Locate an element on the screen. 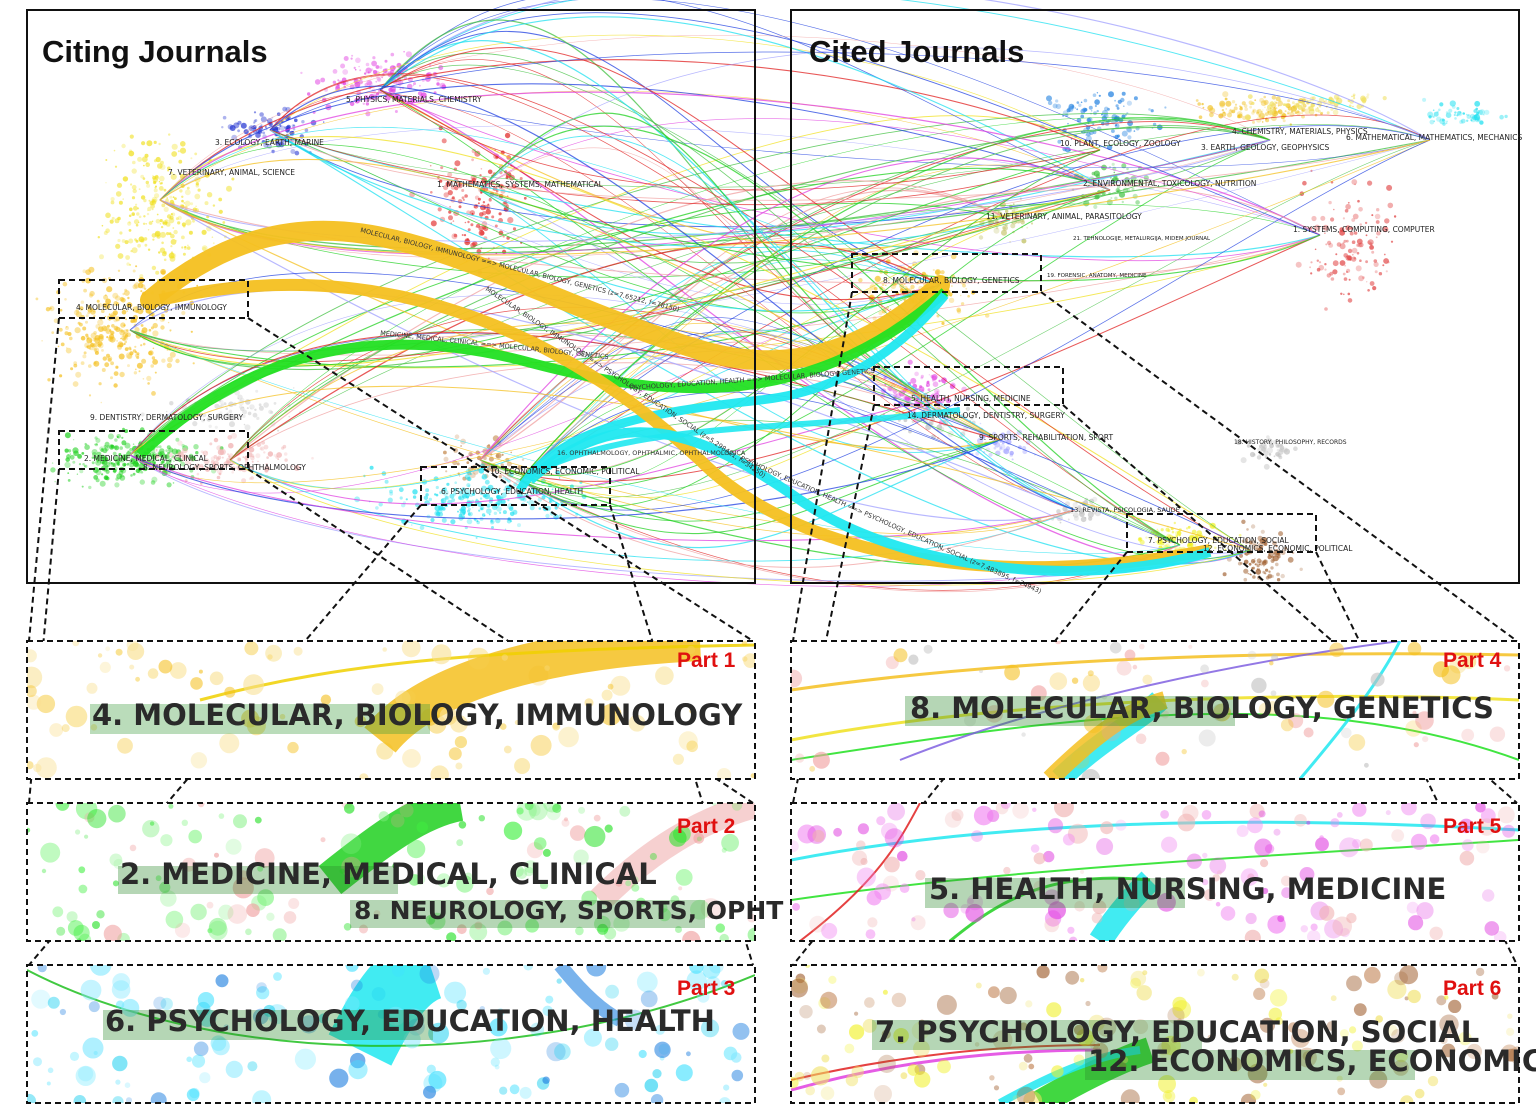  zoom-streak is located at coordinates (1155, 870).